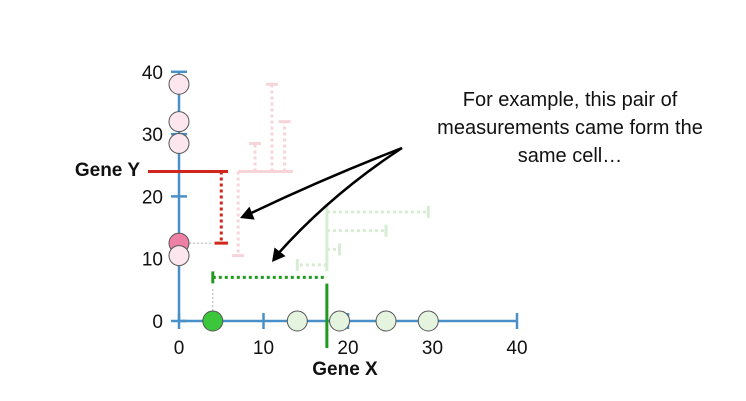  I want to click on x-axis-title: Gene X, so click(345, 369).